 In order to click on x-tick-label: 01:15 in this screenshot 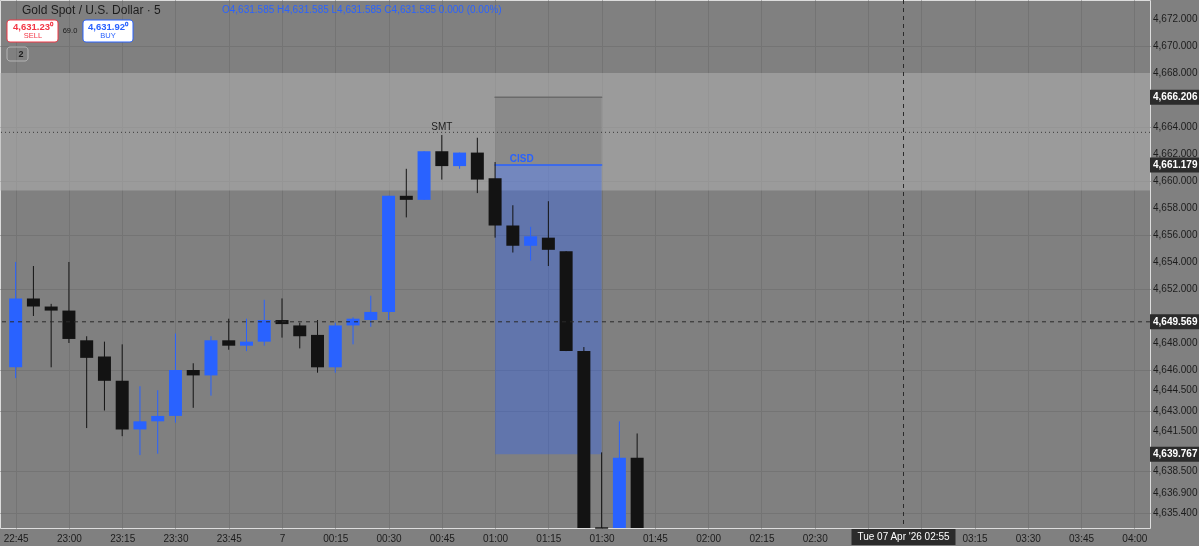, I will do `click(549, 538)`.